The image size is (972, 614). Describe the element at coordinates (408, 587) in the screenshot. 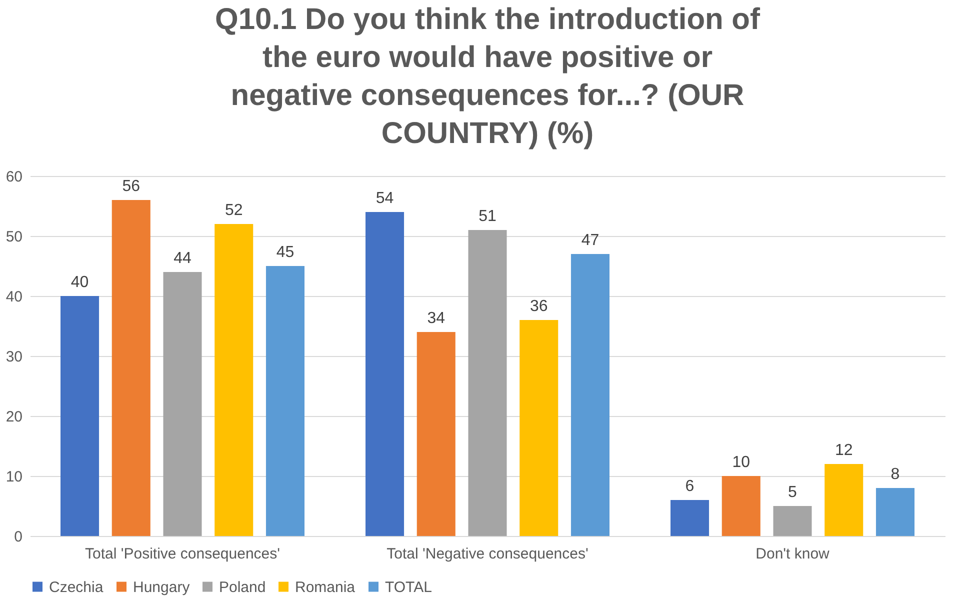

I see `legend-label: TOTAL` at that location.